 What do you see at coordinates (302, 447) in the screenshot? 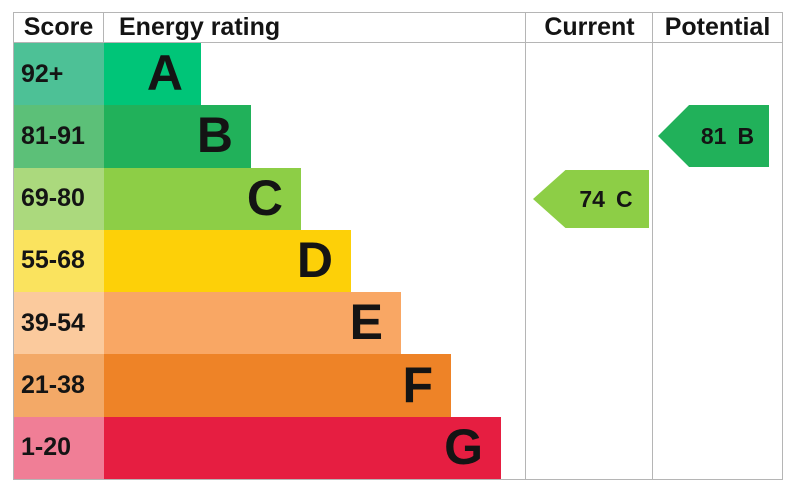
I see `band-bar-g: G` at bounding box center [302, 447].